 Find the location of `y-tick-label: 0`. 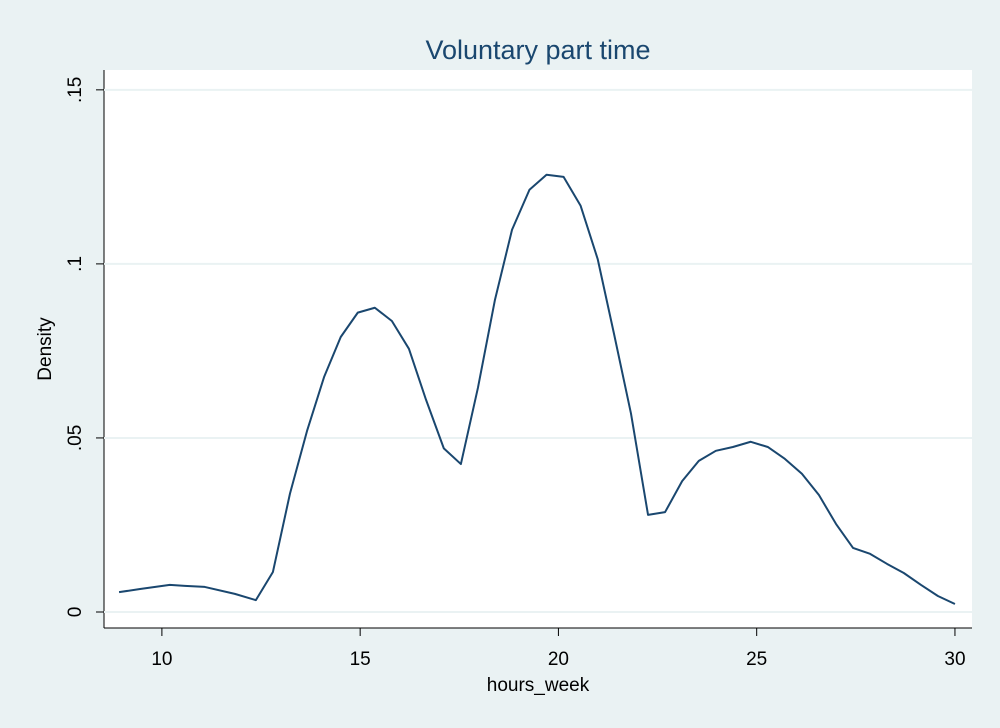

y-tick-label: 0 is located at coordinates (75, 612).